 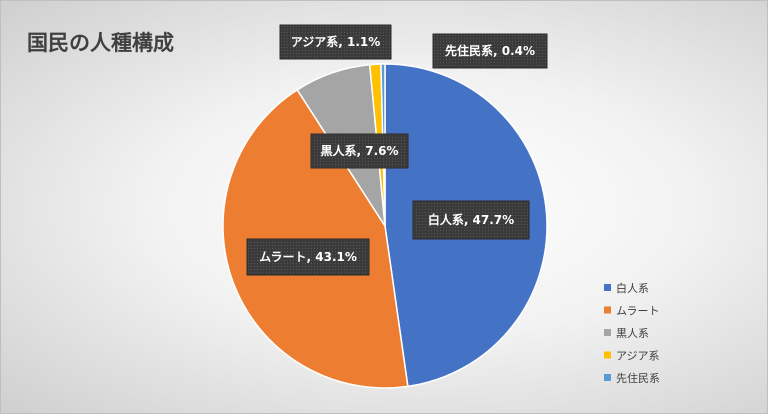 What do you see at coordinates (100, 43) in the screenshot?
I see `chart-title: 国民の人種構成` at bounding box center [100, 43].